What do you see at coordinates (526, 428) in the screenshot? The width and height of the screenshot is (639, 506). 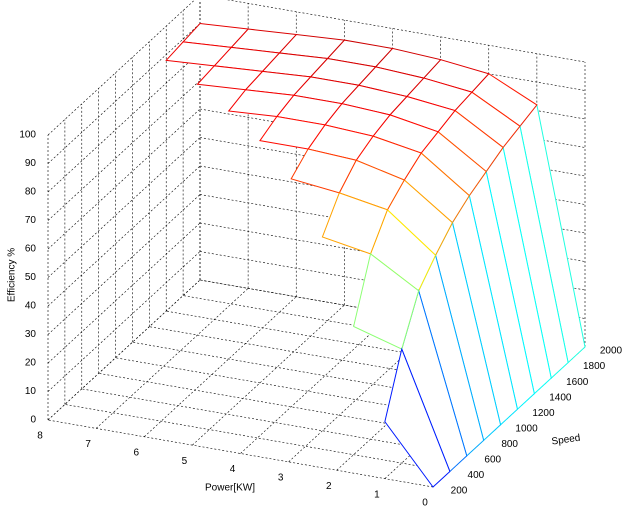 I see `y-tick-label: 1000` at bounding box center [526, 428].